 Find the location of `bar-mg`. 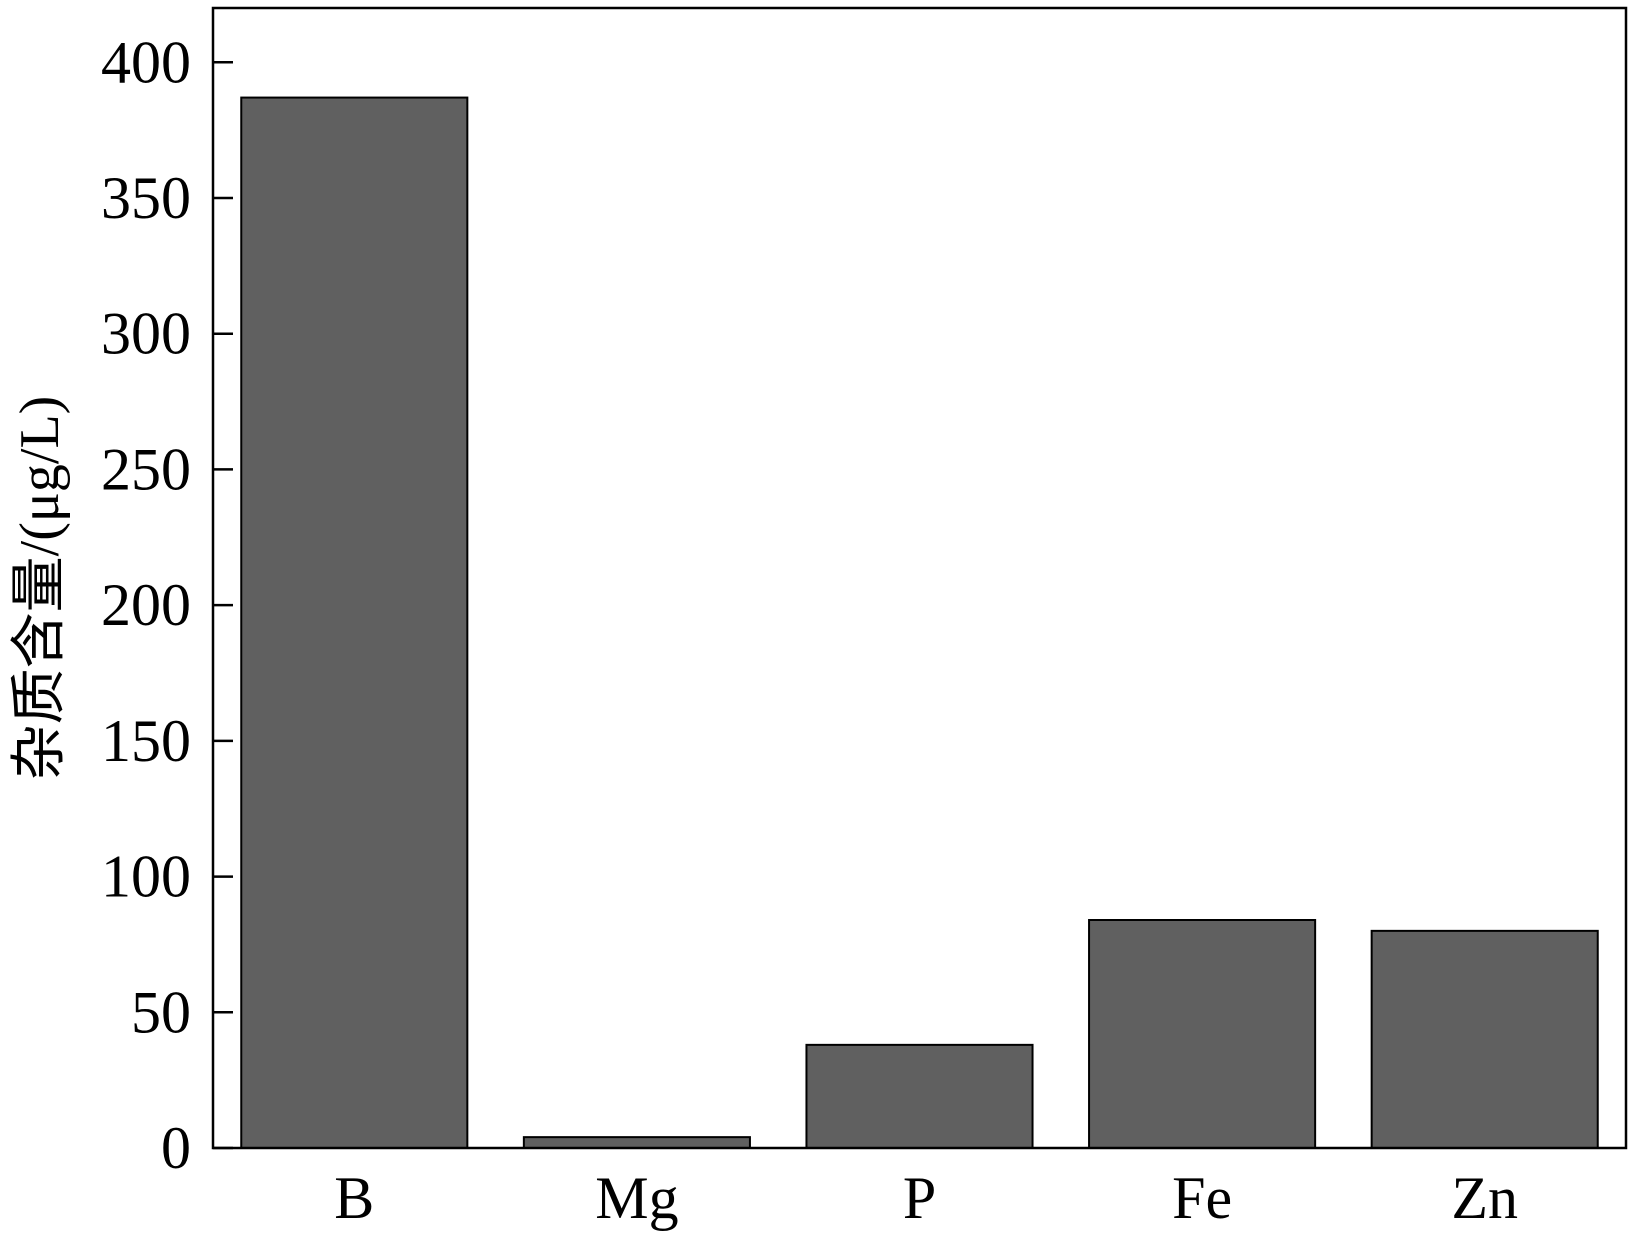

bar-mg is located at coordinates (636, 1142).